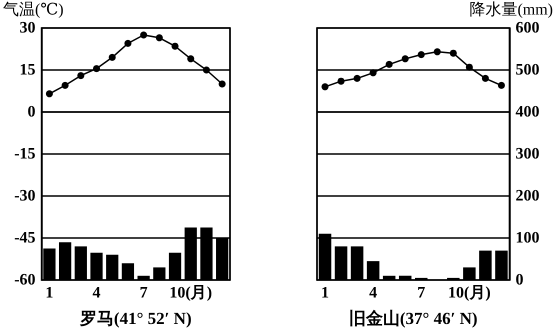  What do you see at coordinates (135, 318) in the screenshot?
I see `x-axis-title: 罗马(41° 52′ N)` at bounding box center [135, 318].